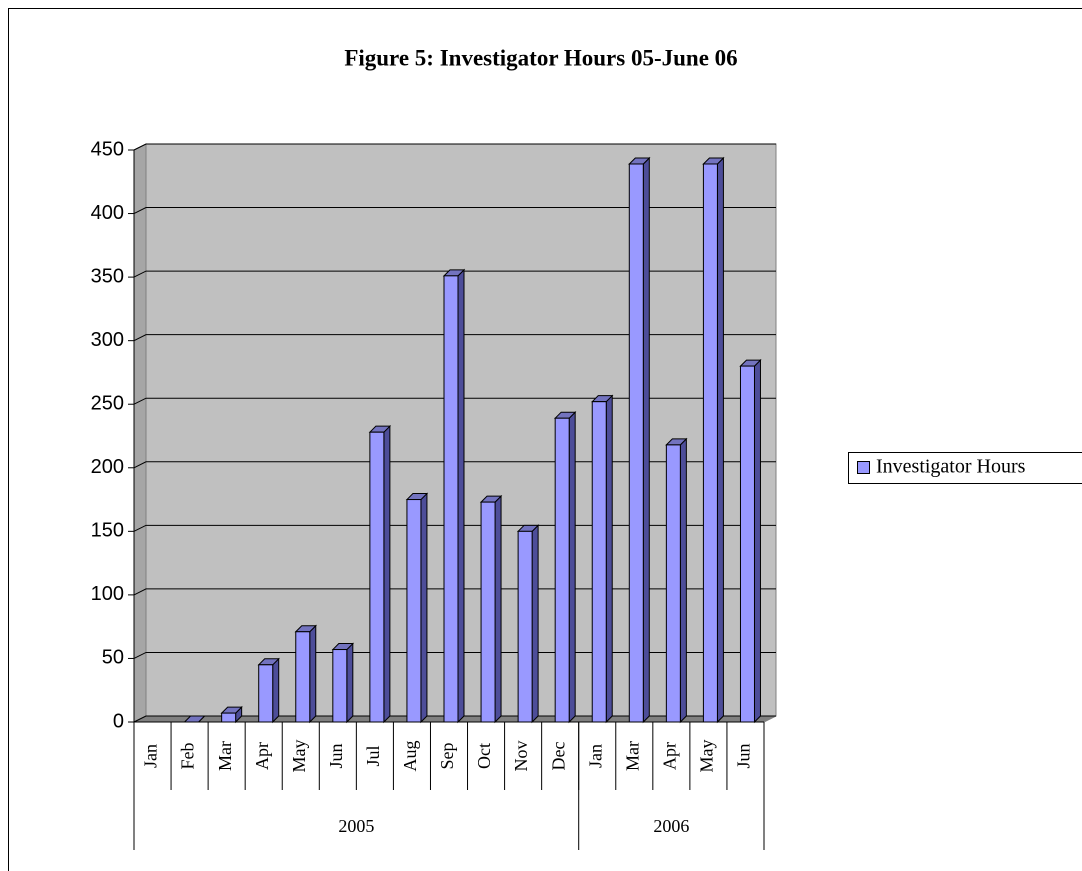  I want to click on y-tick-label: 100, so click(107, 594).